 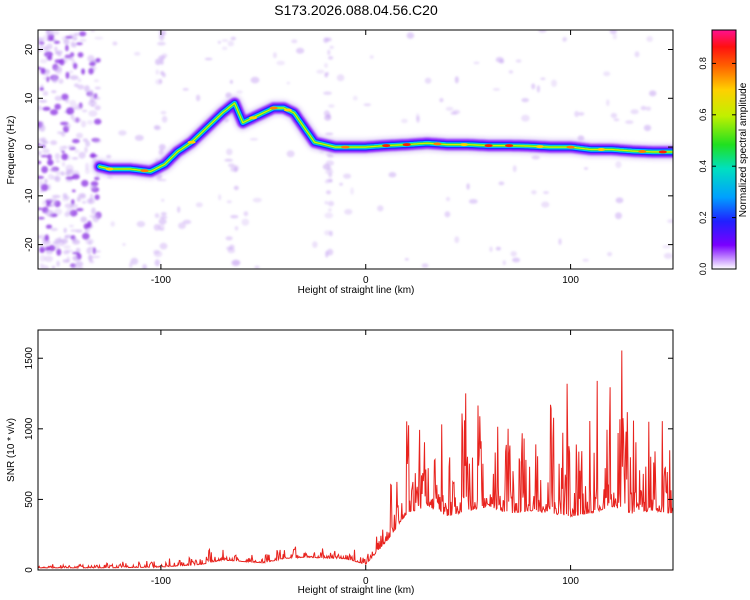 What do you see at coordinates (29, 147) in the screenshot?
I see `spectrogram-y-tick-label: 0` at bounding box center [29, 147].